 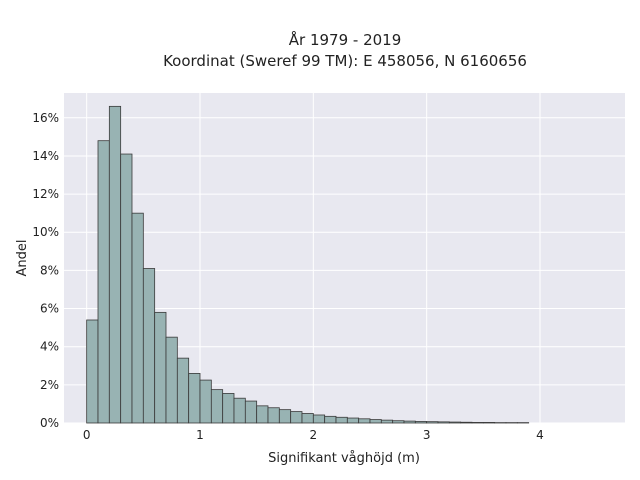 I want to click on x-tick-label: 1, so click(x=200, y=435).